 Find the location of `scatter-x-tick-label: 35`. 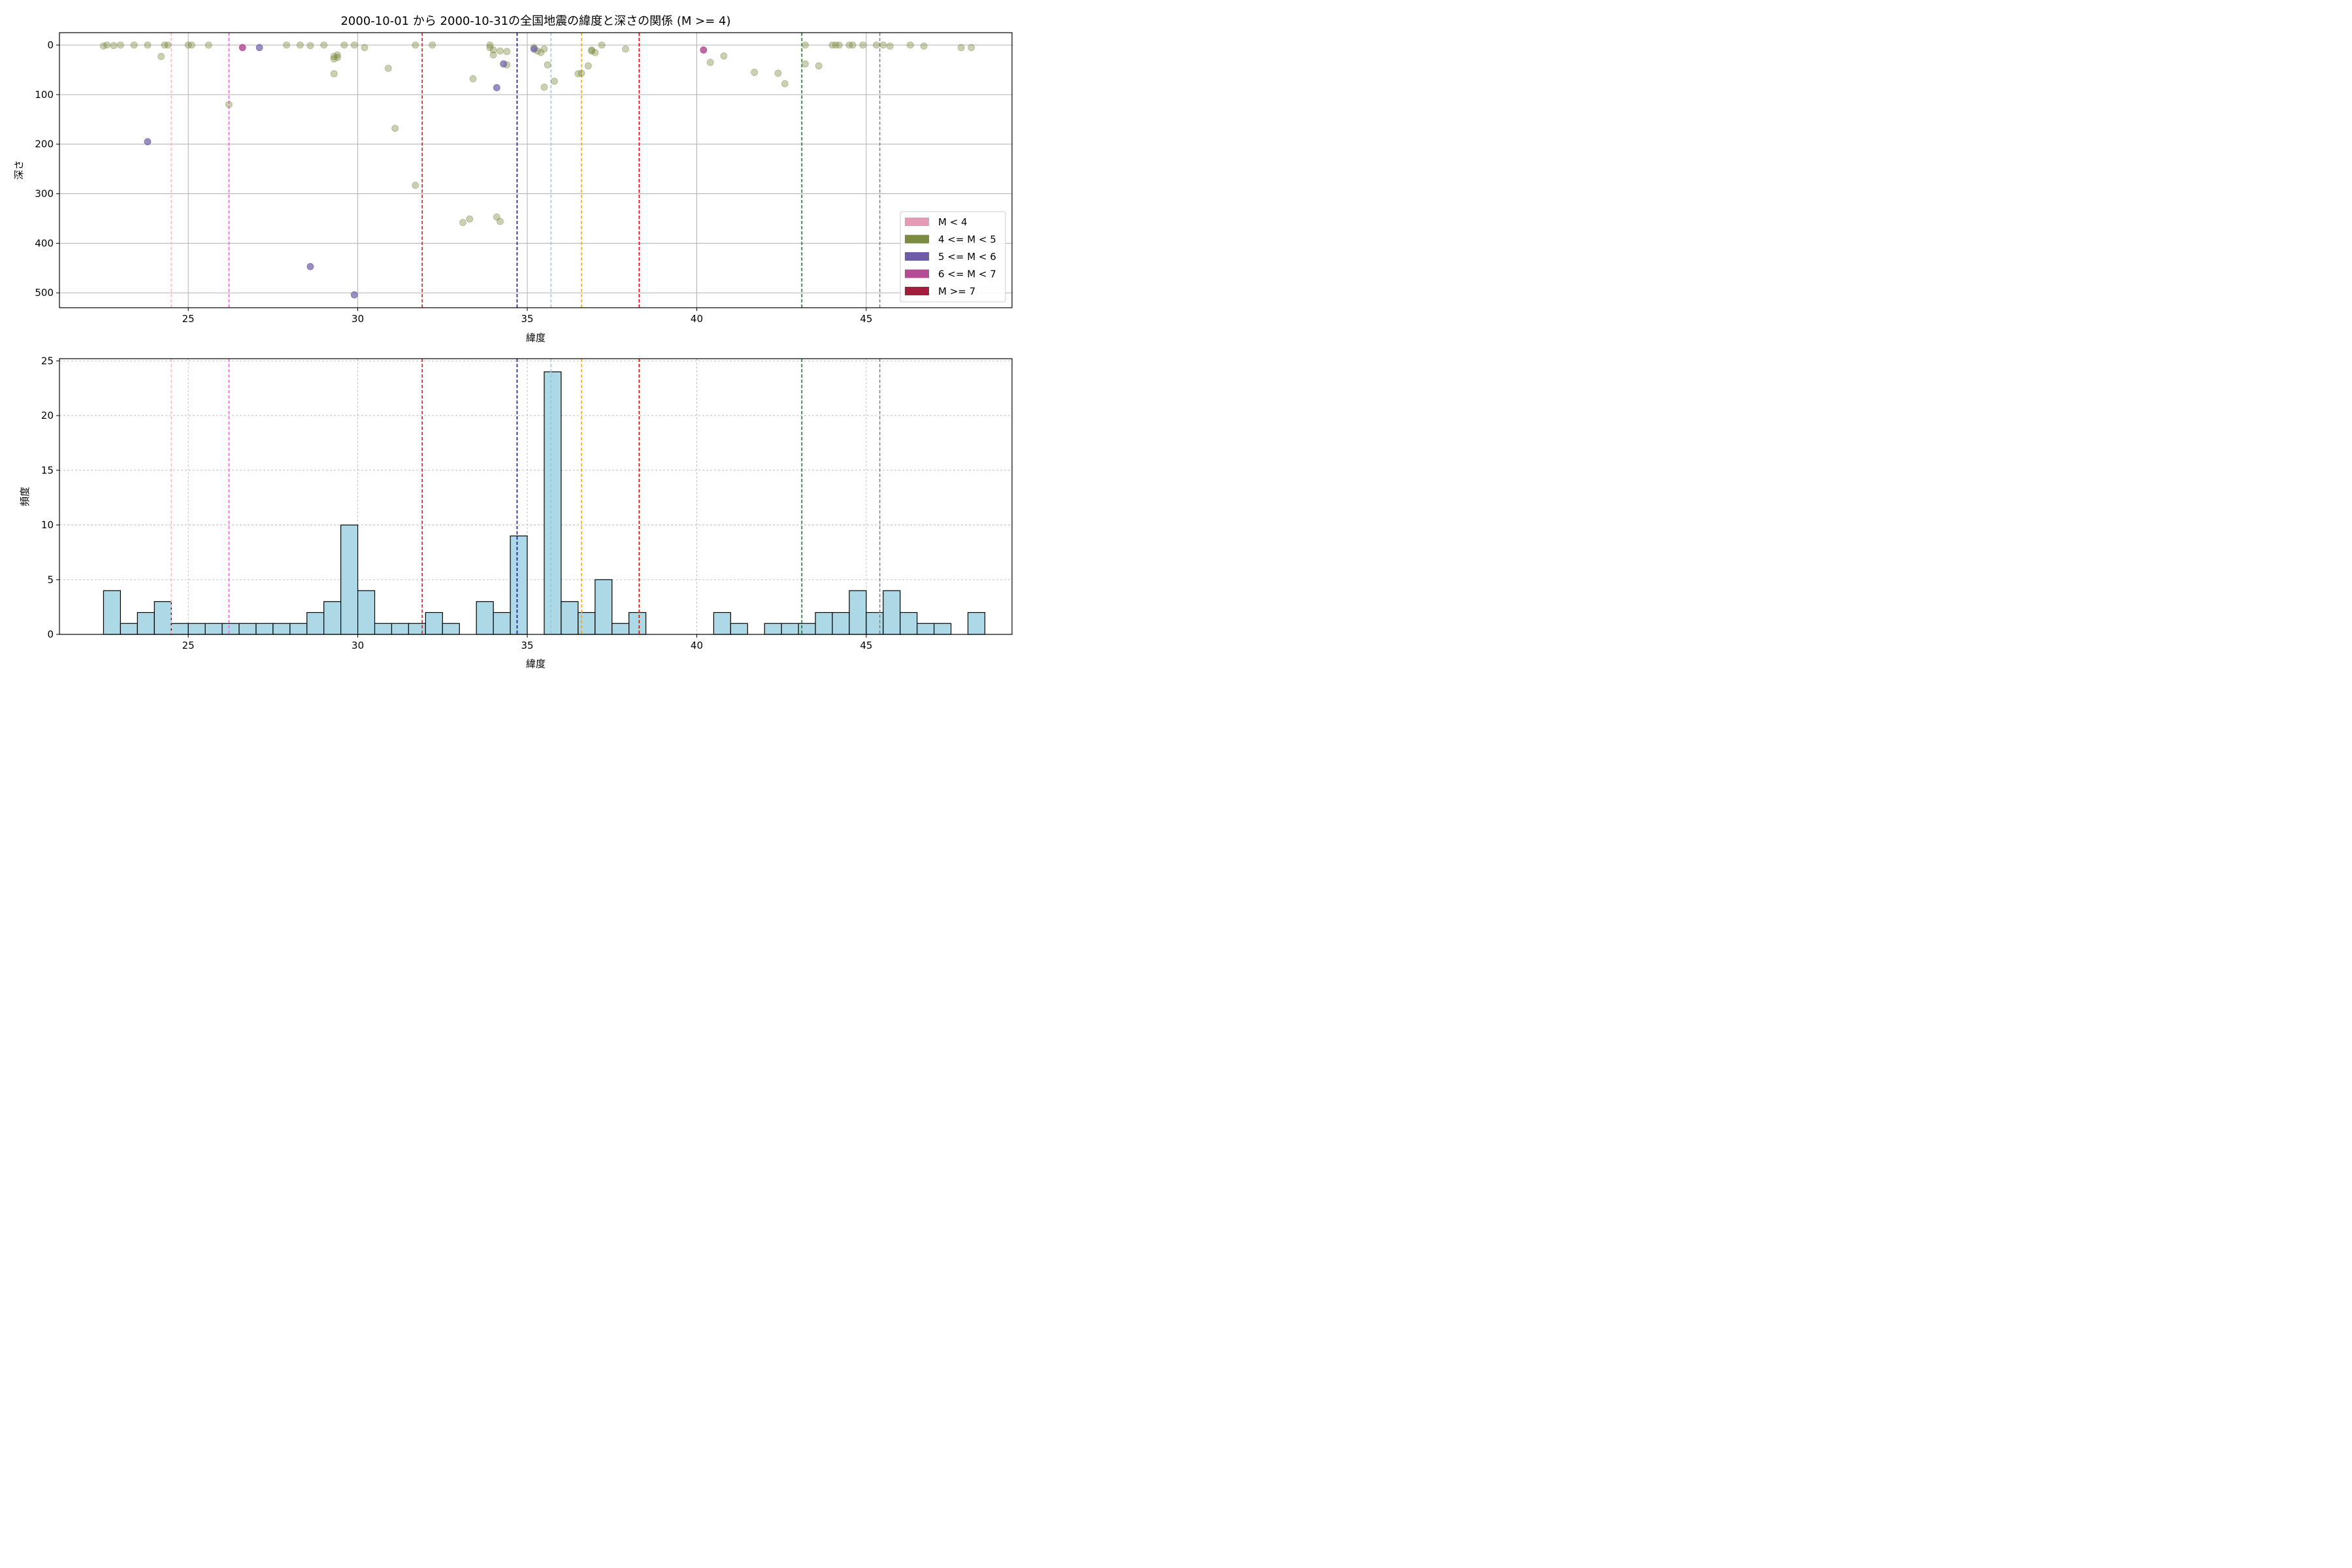

scatter-x-tick-label: 35 is located at coordinates (527, 319).